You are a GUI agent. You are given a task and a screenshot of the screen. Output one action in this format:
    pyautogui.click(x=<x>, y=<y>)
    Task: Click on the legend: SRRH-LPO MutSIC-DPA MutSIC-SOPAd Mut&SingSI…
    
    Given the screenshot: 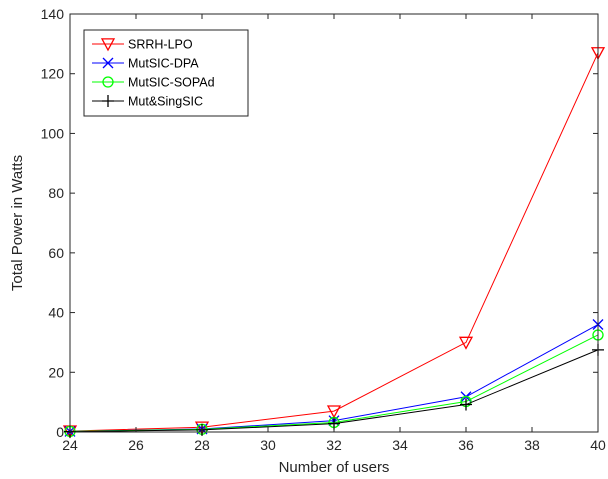 What is the action you would take?
    pyautogui.click(x=166, y=73)
    